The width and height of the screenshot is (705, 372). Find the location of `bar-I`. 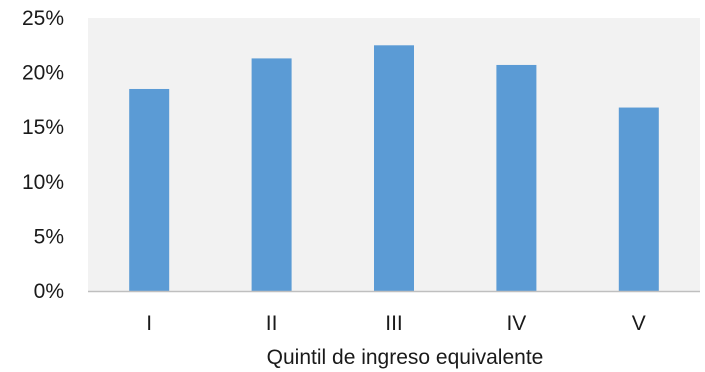

bar-I is located at coordinates (149, 189).